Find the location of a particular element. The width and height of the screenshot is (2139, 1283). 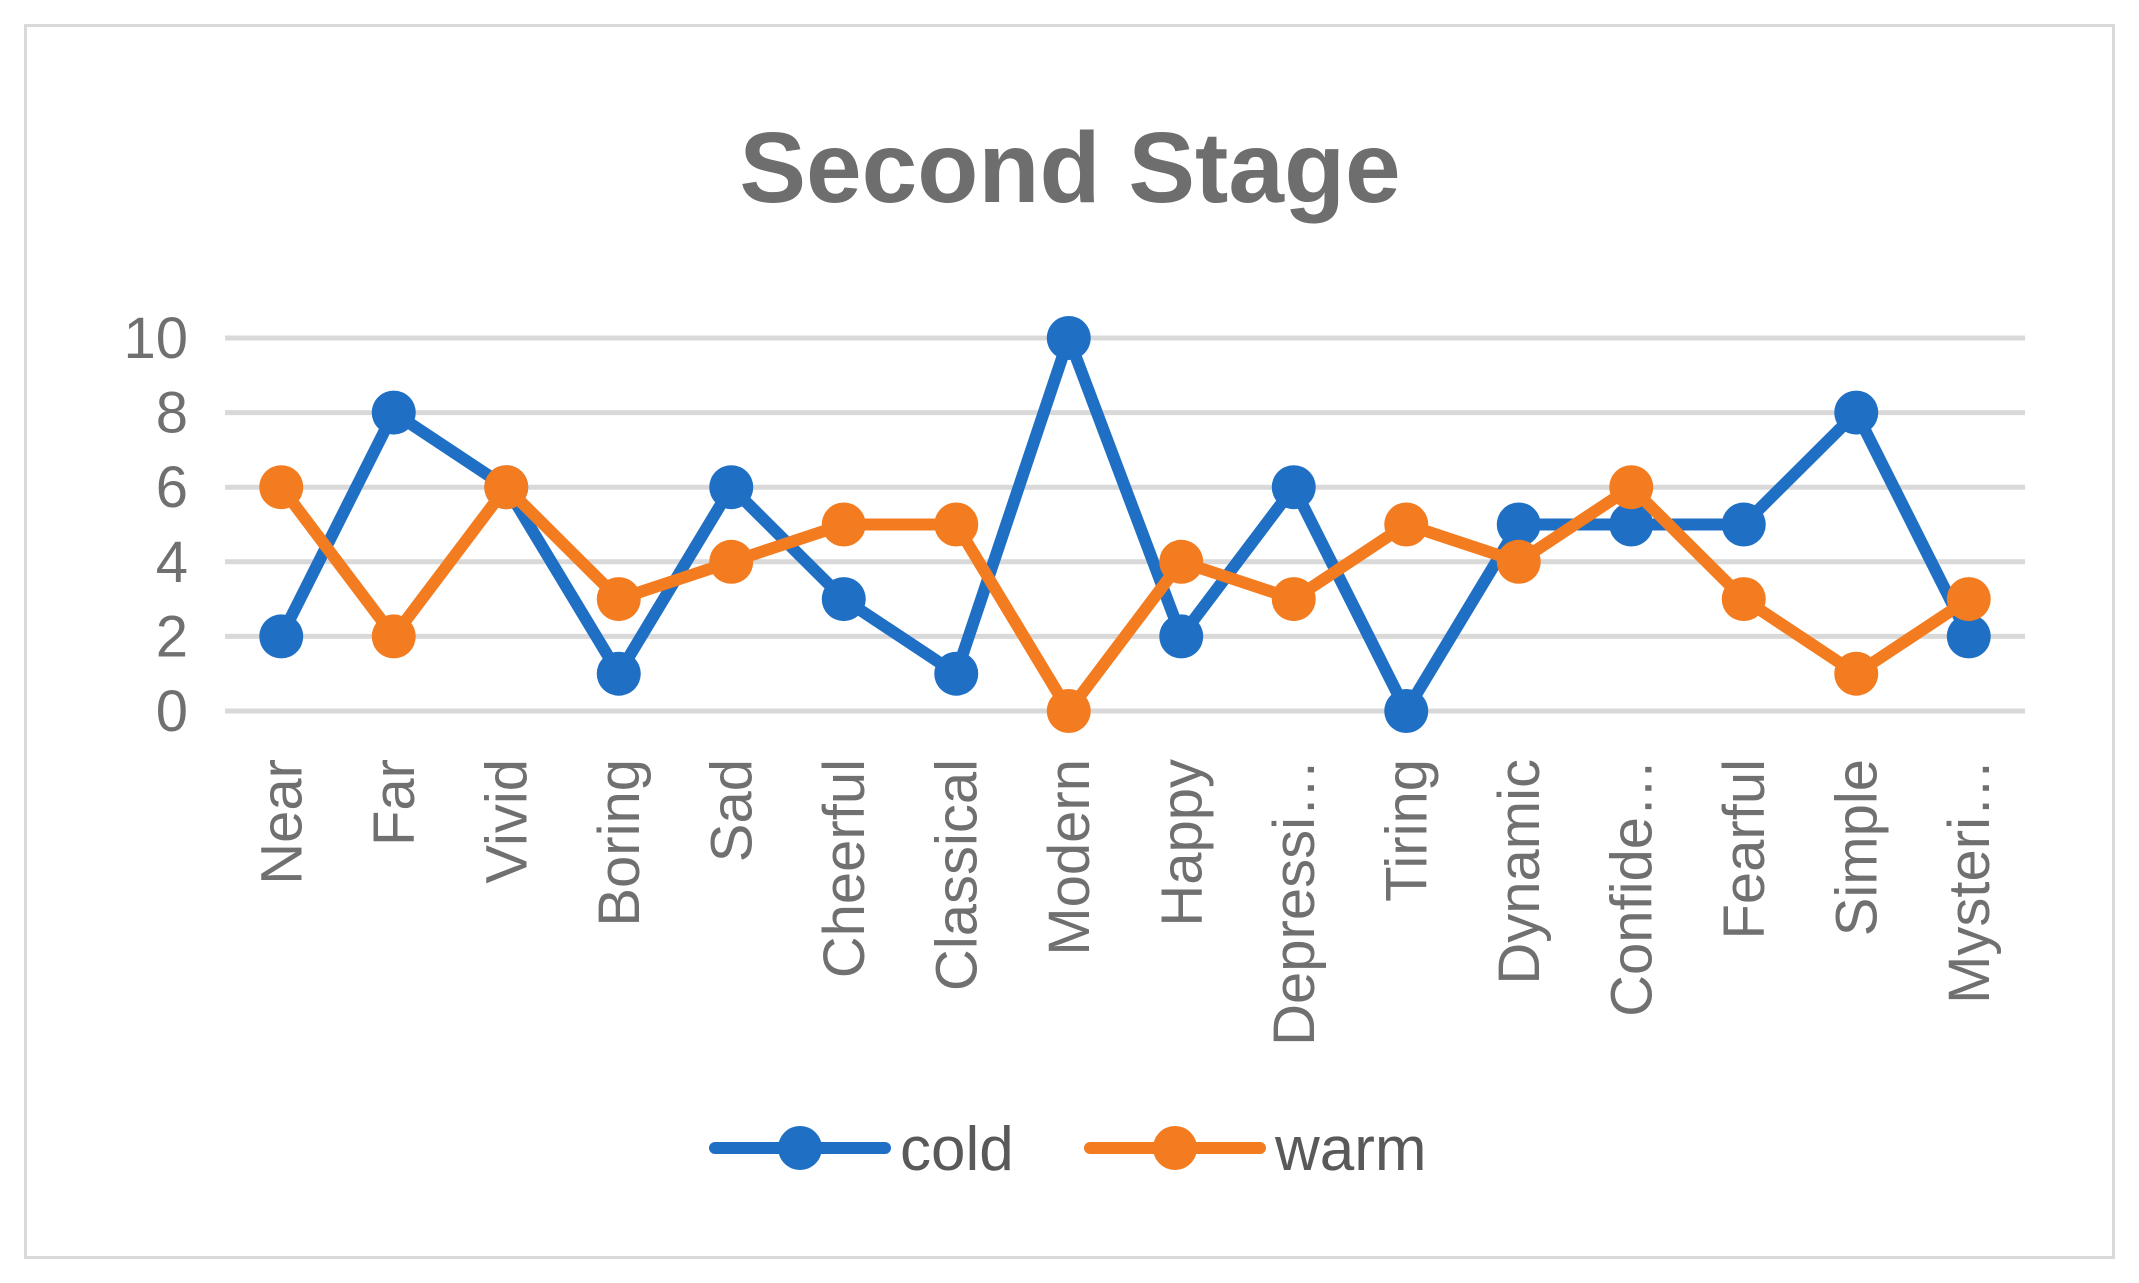

legend: cold warm is located at coordinates (1068, 1149).